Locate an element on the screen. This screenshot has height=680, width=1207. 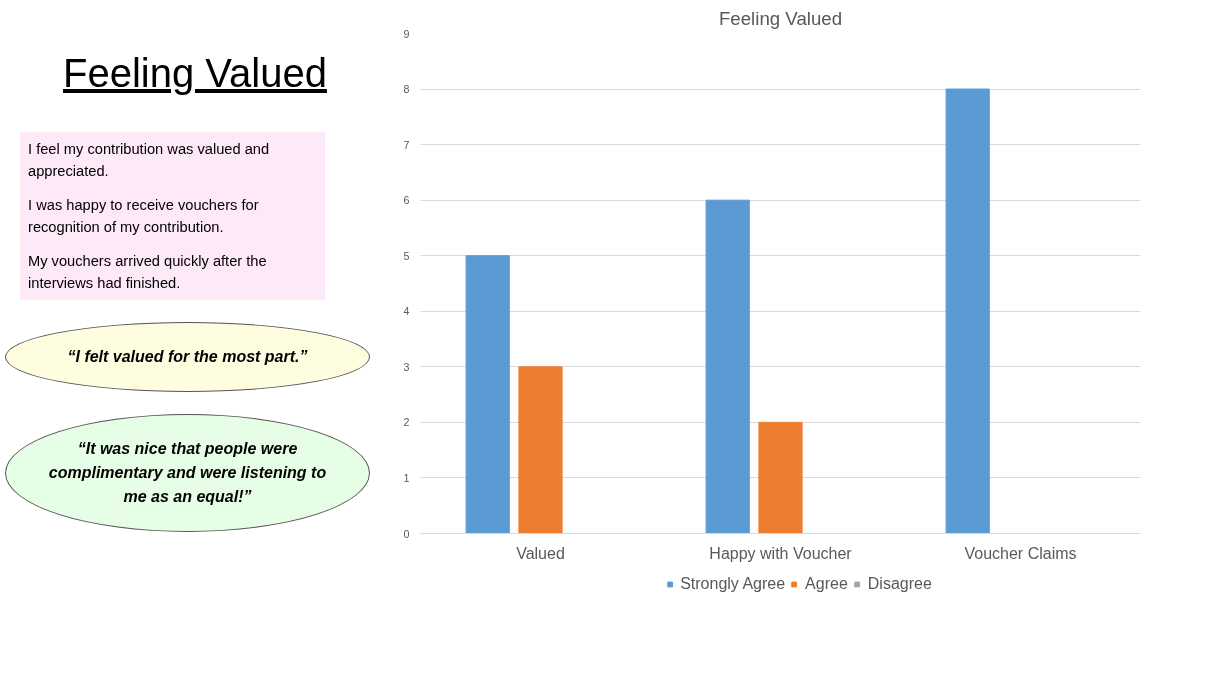
y-tick-label: 9 is located at coordinates (406, 33).